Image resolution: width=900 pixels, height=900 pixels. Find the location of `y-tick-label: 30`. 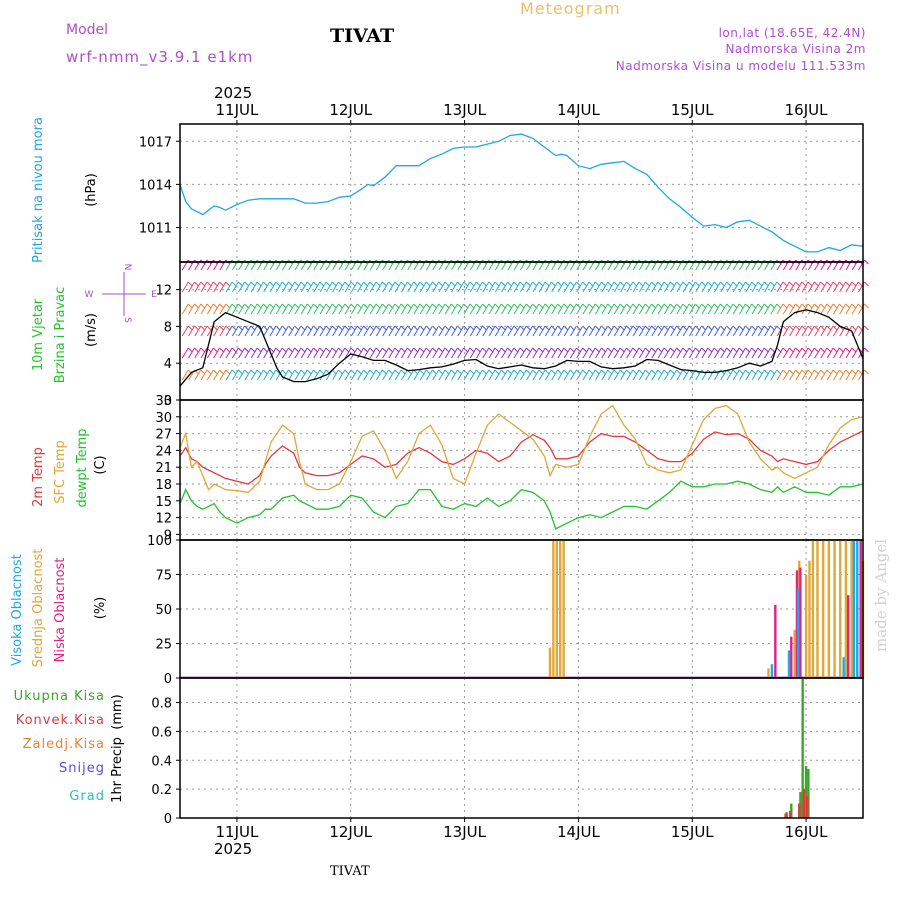

y-tick-label: 30 is located at coordinates (163, 418).